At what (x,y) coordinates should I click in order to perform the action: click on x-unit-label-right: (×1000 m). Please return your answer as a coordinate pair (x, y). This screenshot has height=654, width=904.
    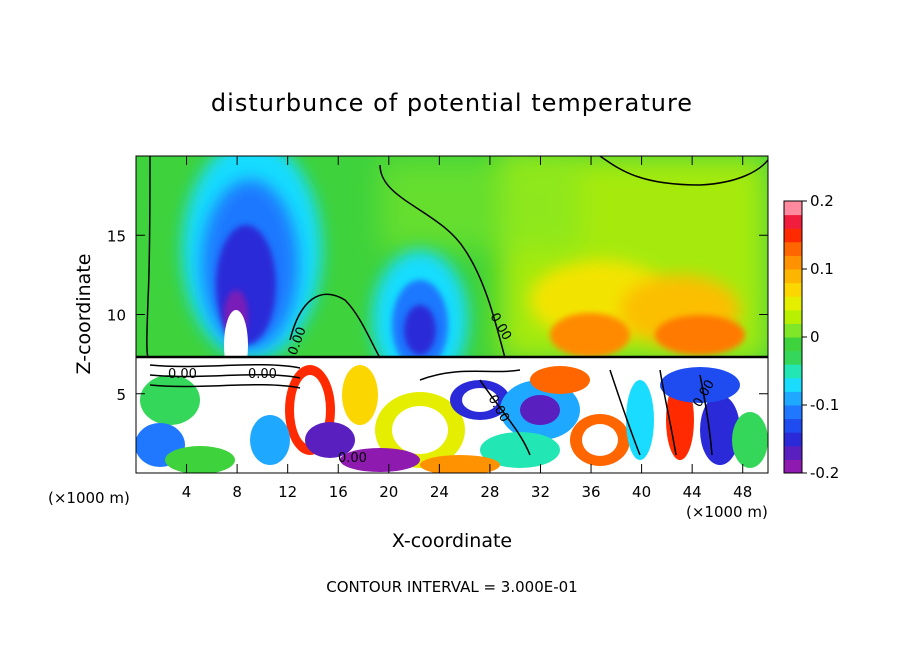
    Looking at the image, I should click on (727, 512).